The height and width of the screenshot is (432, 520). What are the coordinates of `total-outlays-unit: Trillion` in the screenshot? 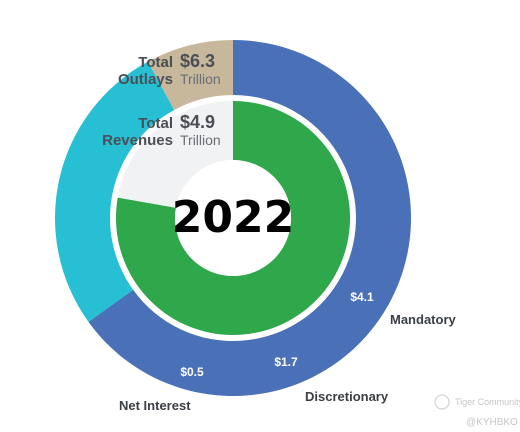 It's located at (200, 79).